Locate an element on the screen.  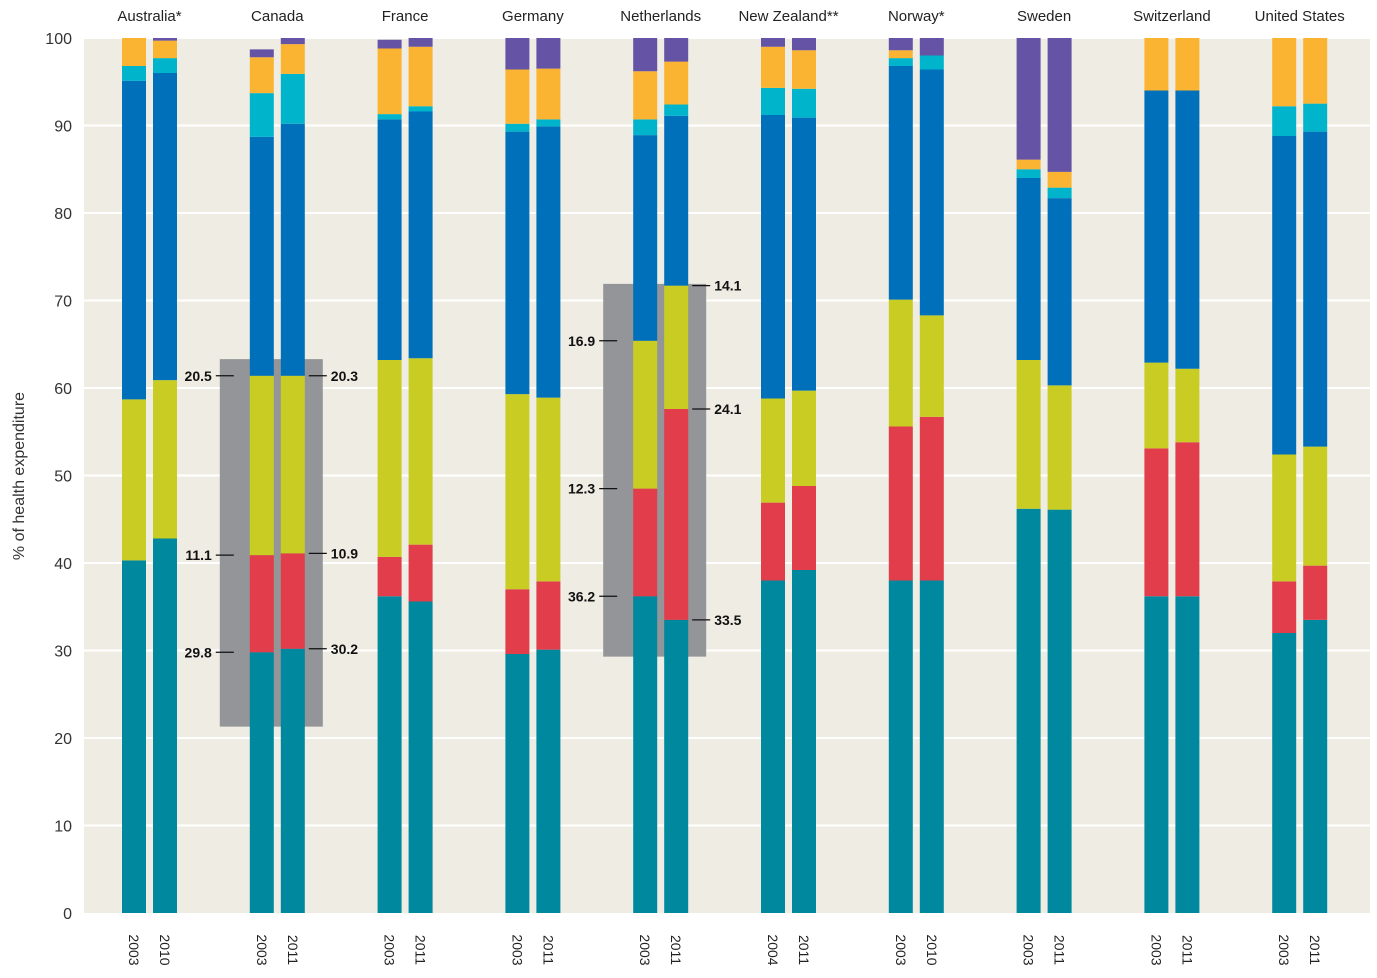
annotation-value: 10.9 is located at coordinates (344, 553).